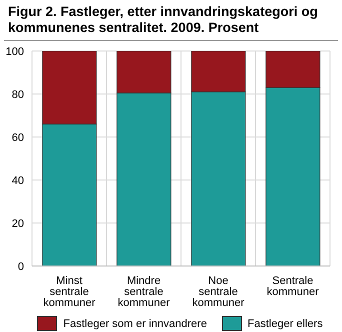  What do you see at coordinates (218, 292) in the screenshot?
I see `x-tick-label: Noe sentrale kommuner` at bounding box center [218, 292].